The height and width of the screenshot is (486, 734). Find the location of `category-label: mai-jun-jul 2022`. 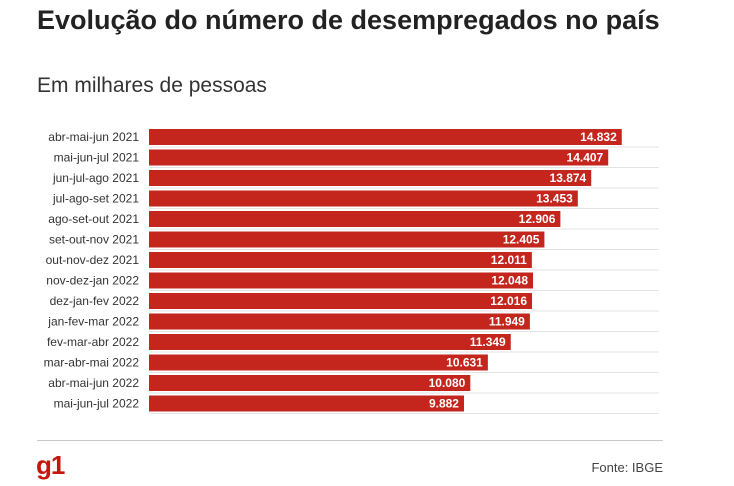

category-label: mai-jun-jul 2022 is located at coordinates (97, 404).